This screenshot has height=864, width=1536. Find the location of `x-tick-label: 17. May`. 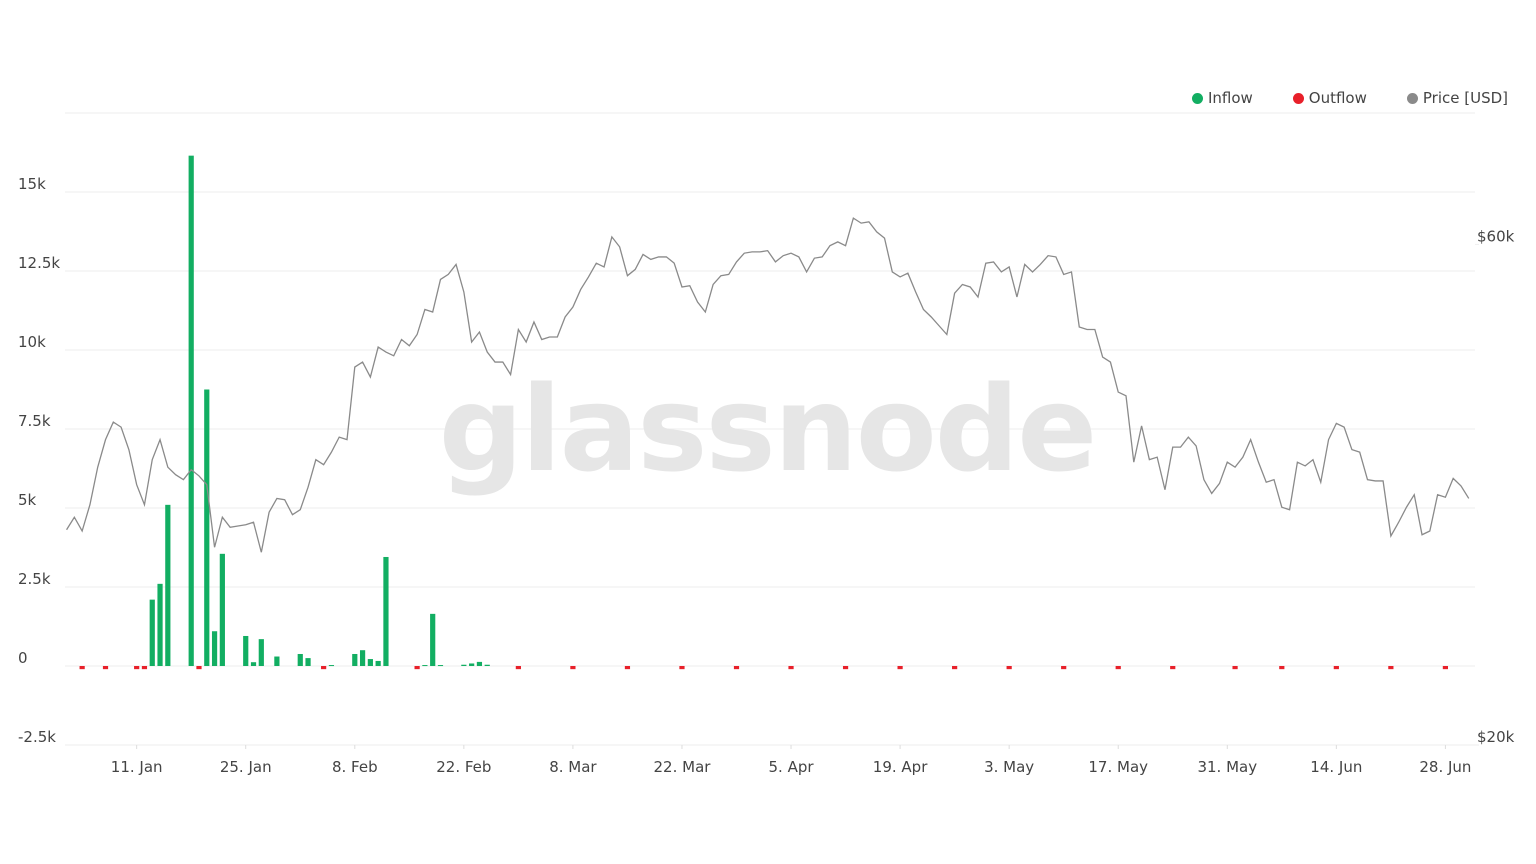

x-tick-label: 17. May is located at coordinates (1118, 767).